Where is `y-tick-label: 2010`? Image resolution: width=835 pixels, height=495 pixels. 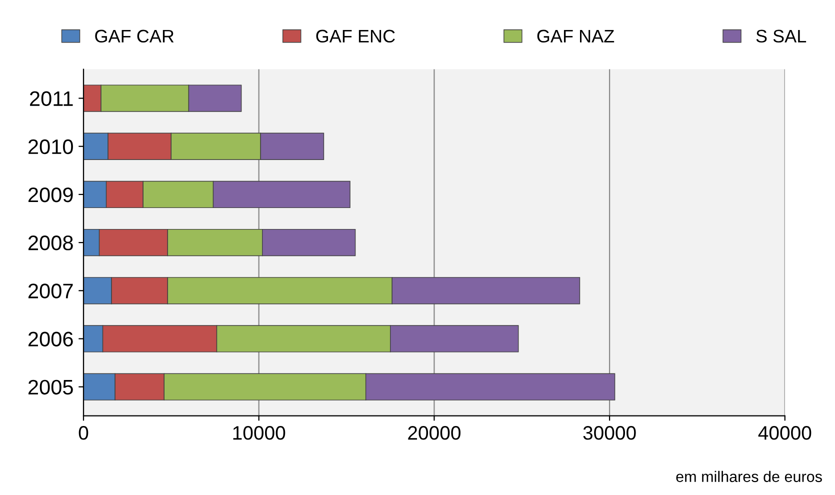 y-tick-label: 2010 is located at coordinates (50, 146).